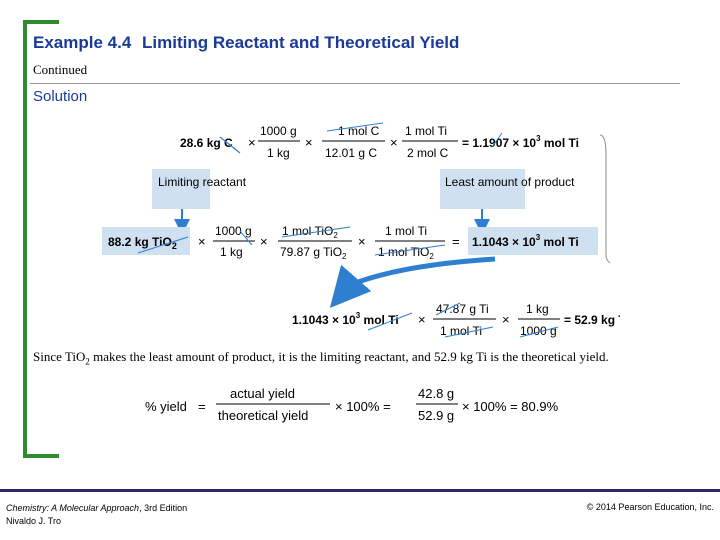 The image size is (720, 540). What do you see at coordinates (41, 456) in the screenshot?
I see `slide-bracket-bottom` at bounding box center [41, 456].